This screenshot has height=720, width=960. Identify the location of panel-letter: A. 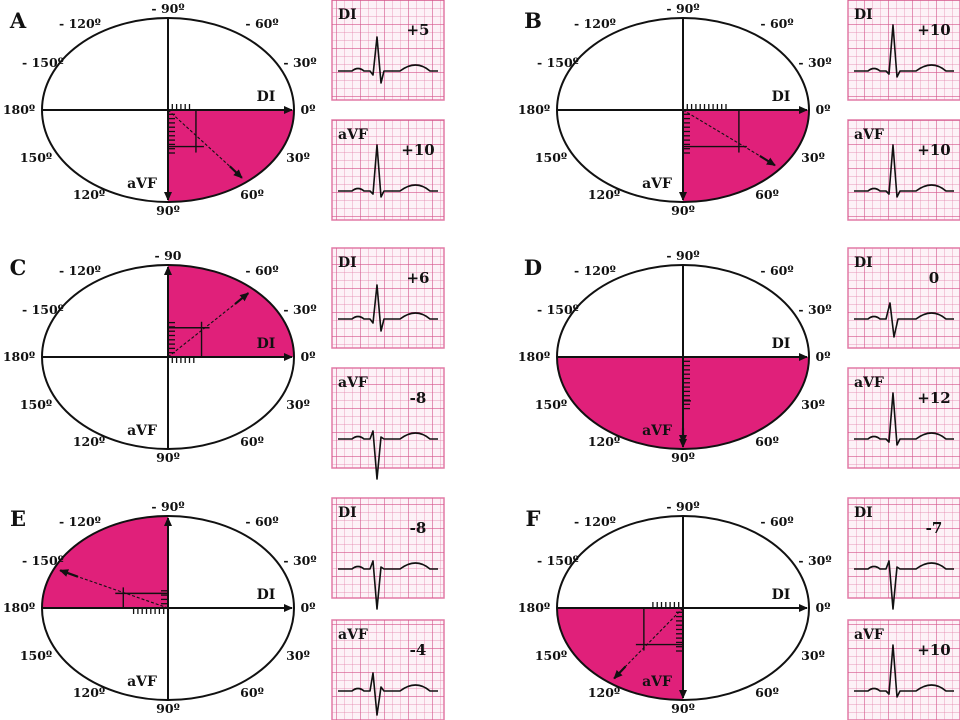
(18, 20).